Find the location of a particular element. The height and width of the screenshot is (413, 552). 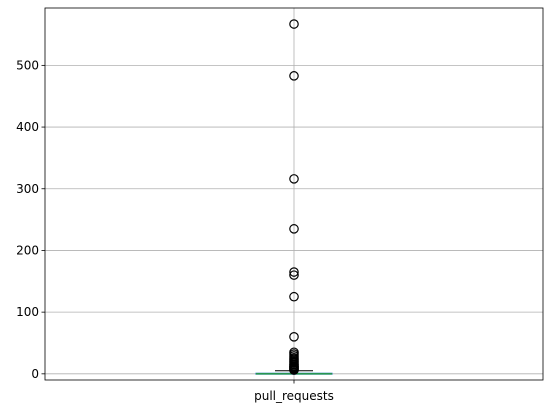

y-tick-label: 100 is located at coordinates (27, 312).